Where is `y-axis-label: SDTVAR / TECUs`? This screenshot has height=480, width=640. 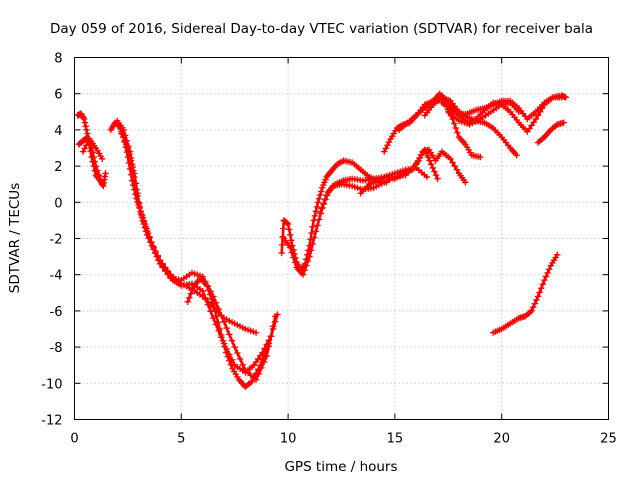
y-axis-label: SDTVAR / TECUs is located at coordinates (15, 238).